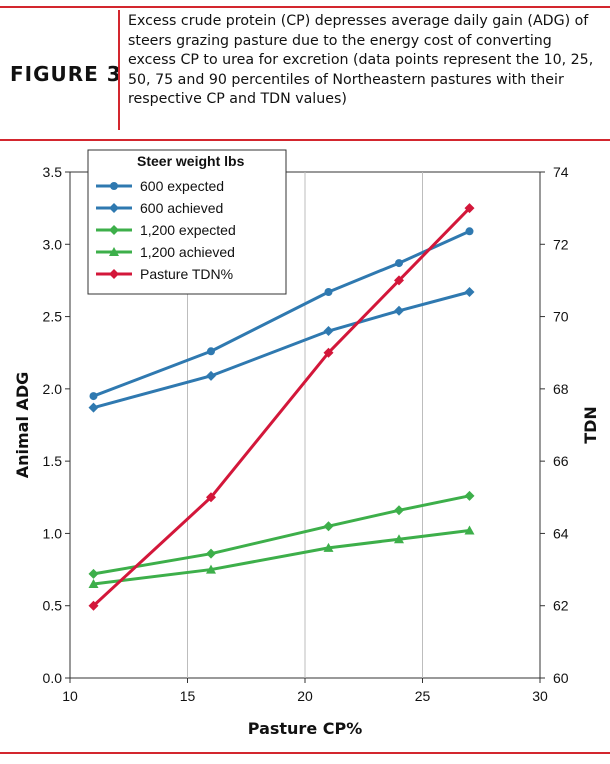 The height and width of the screenshot is (764, 610). What do you see at coordinates (53, 172) in the screenshot?
I see `y-tick-label: 3.5` at bounding box center [53, 172].